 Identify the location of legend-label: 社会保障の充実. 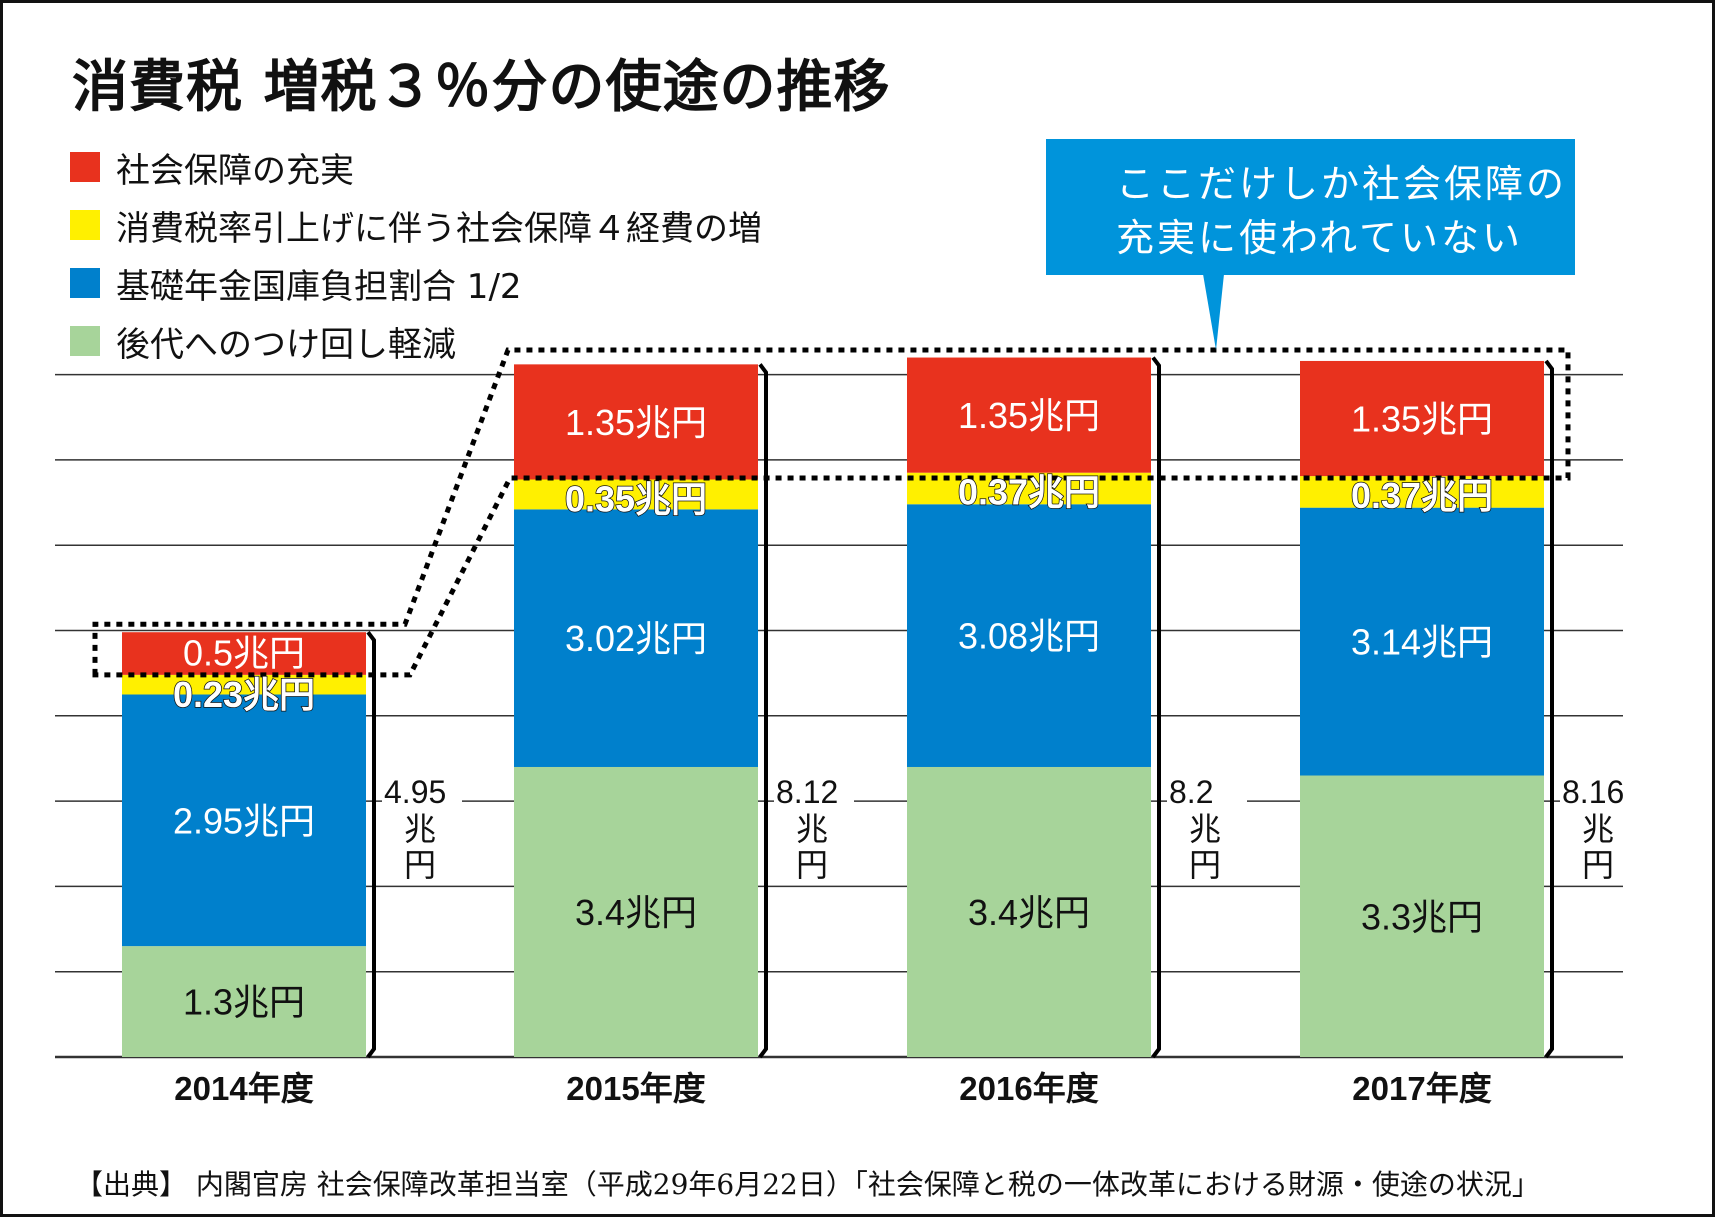
(235, 170).